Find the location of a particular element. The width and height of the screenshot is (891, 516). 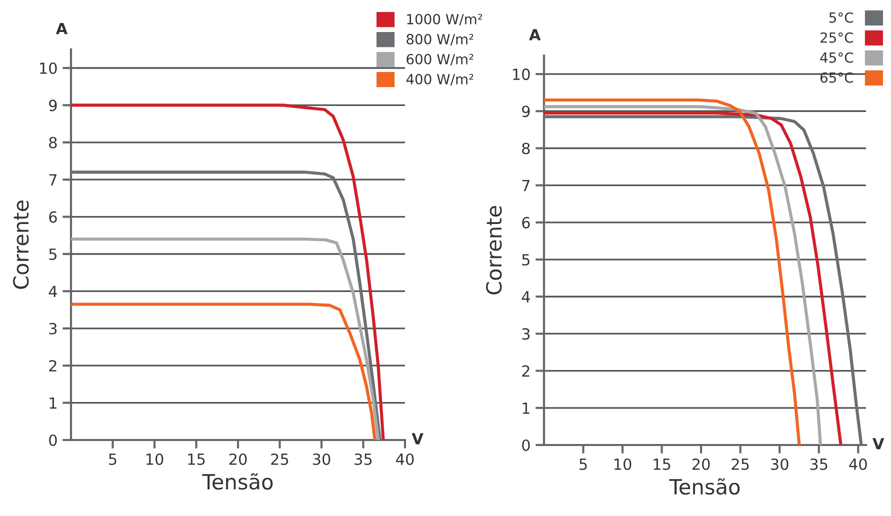

legend-label: 1000 W/m² is located at coordinates (444, 20).